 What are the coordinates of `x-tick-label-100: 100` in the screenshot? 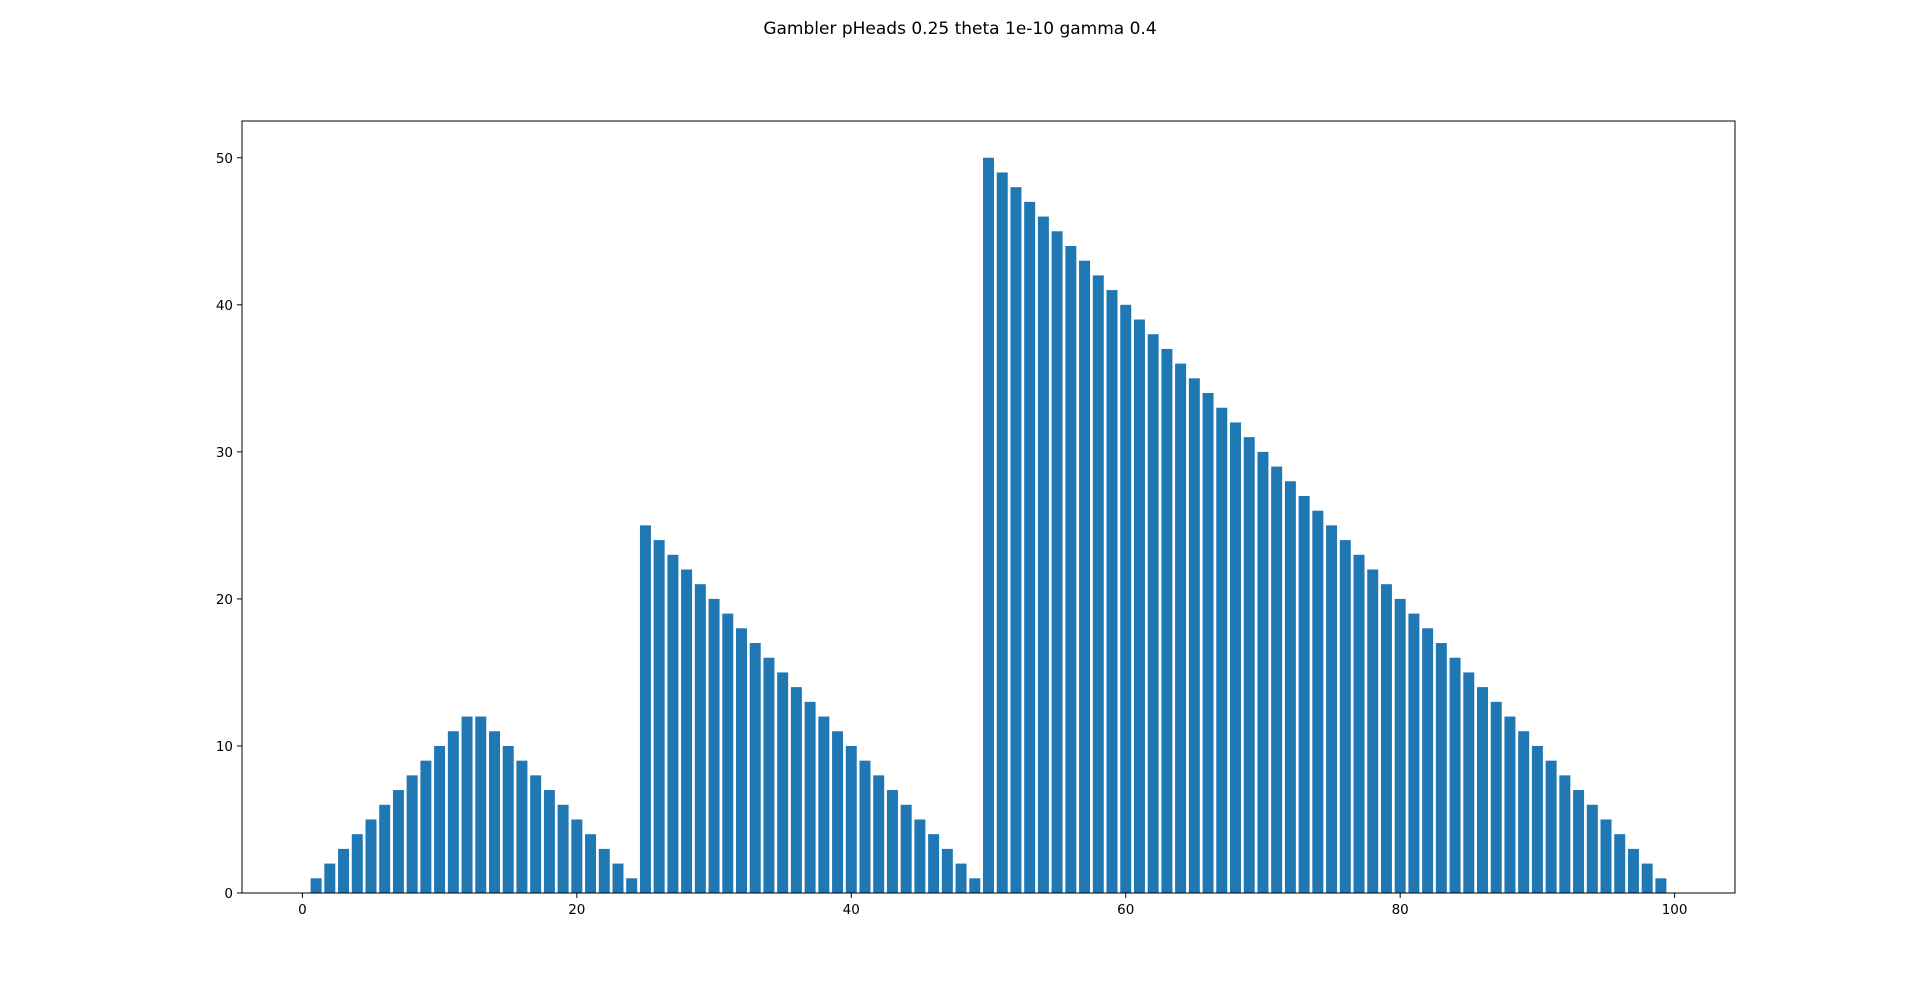 It's located at (1675, 910).